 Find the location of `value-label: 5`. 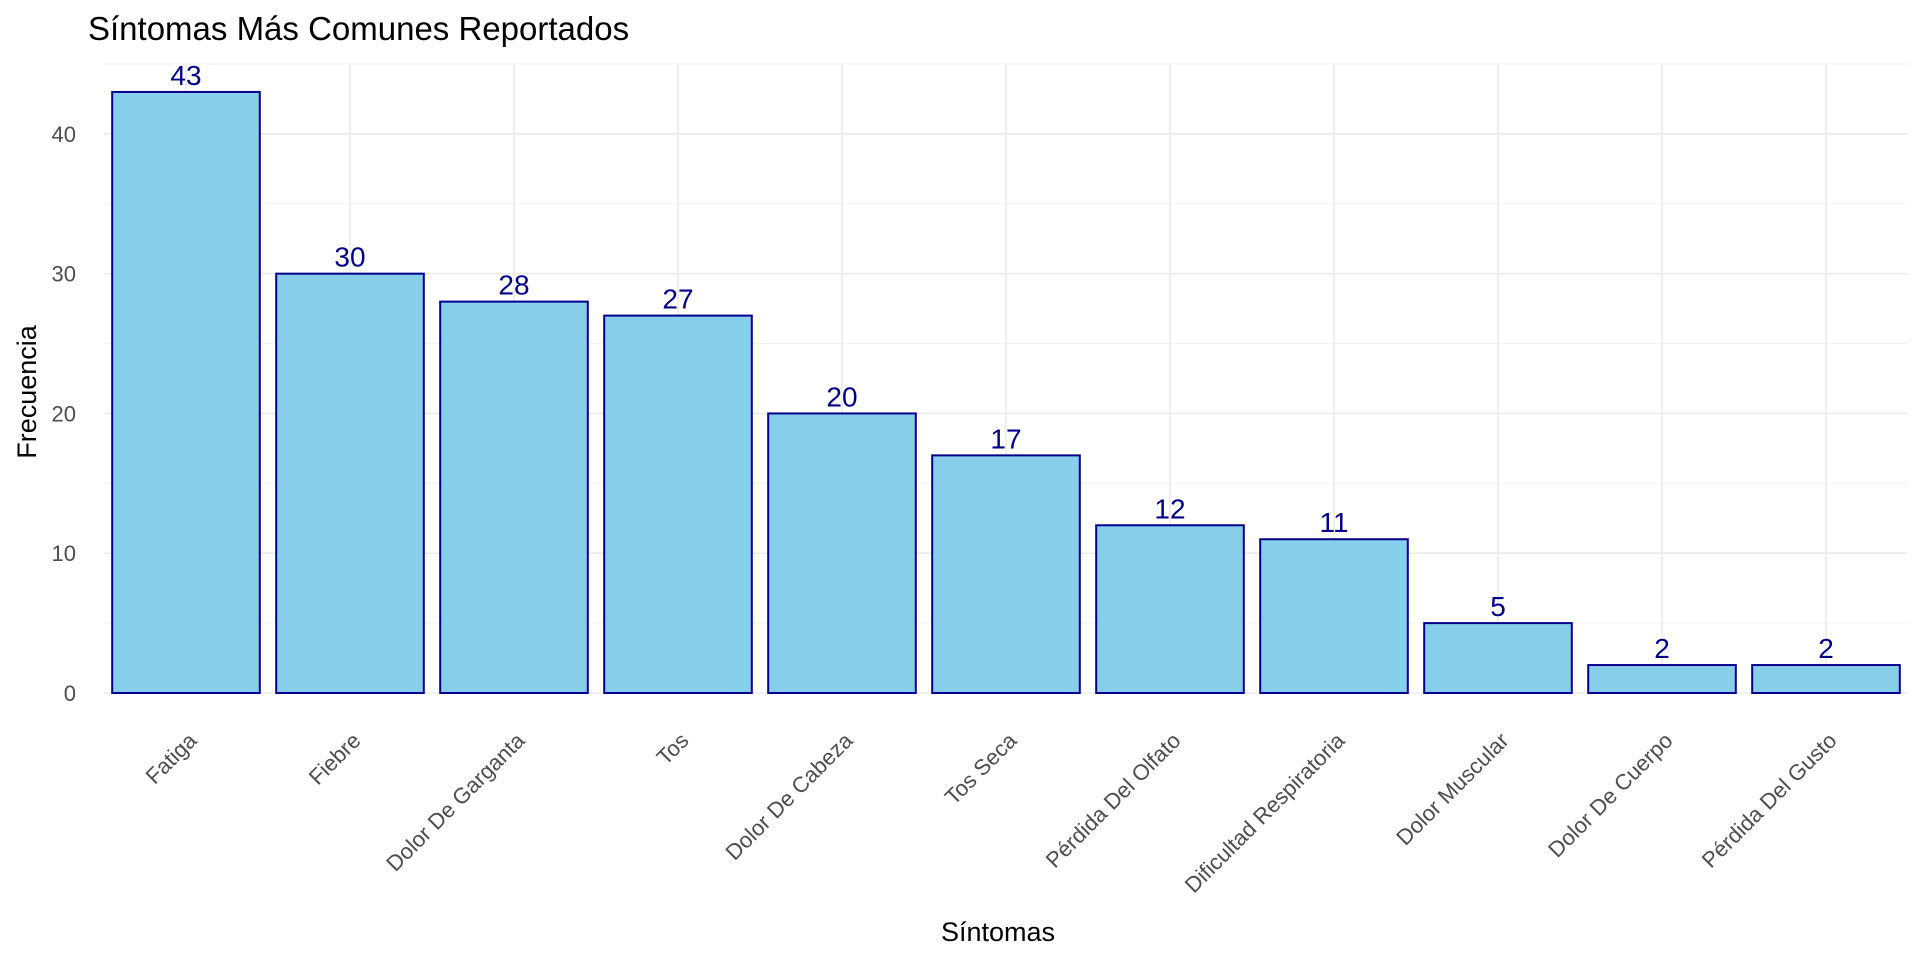

value-label: 5 is located at coordinates (1498, 606).